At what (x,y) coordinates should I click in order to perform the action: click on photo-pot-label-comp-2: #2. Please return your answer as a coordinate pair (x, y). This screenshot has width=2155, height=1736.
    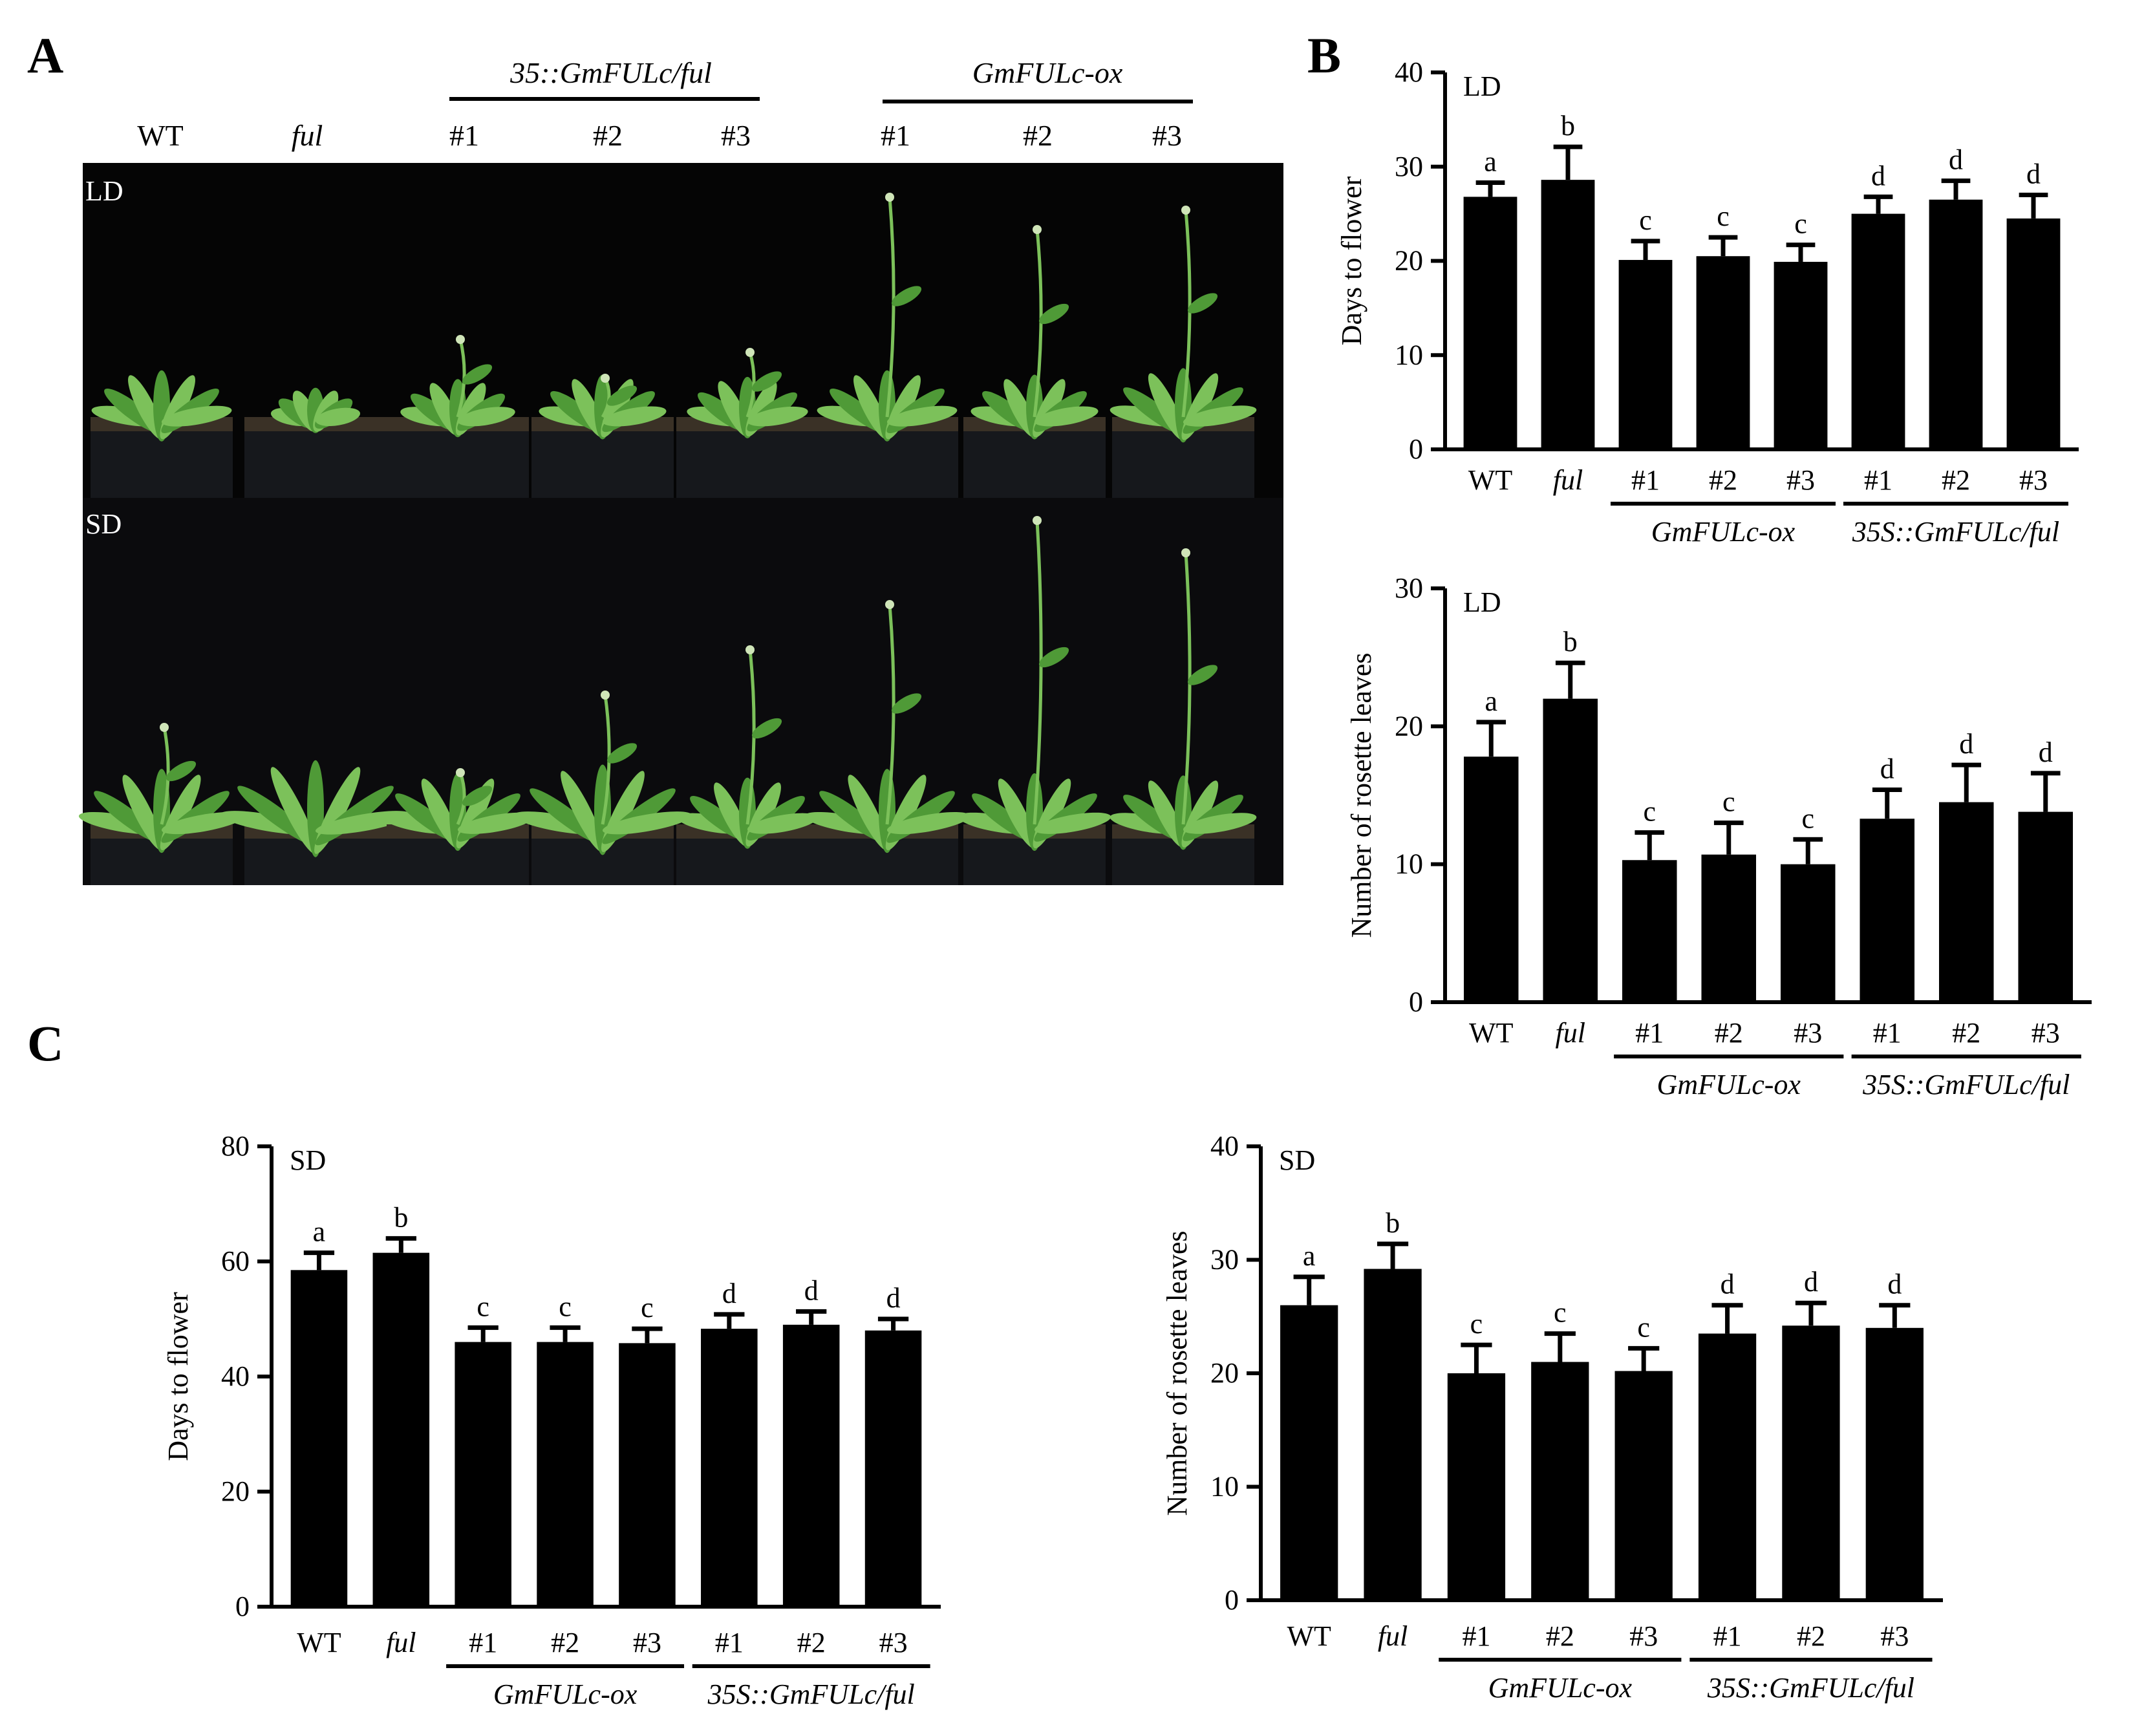
    Looking at the image, I should click on (608, 135).